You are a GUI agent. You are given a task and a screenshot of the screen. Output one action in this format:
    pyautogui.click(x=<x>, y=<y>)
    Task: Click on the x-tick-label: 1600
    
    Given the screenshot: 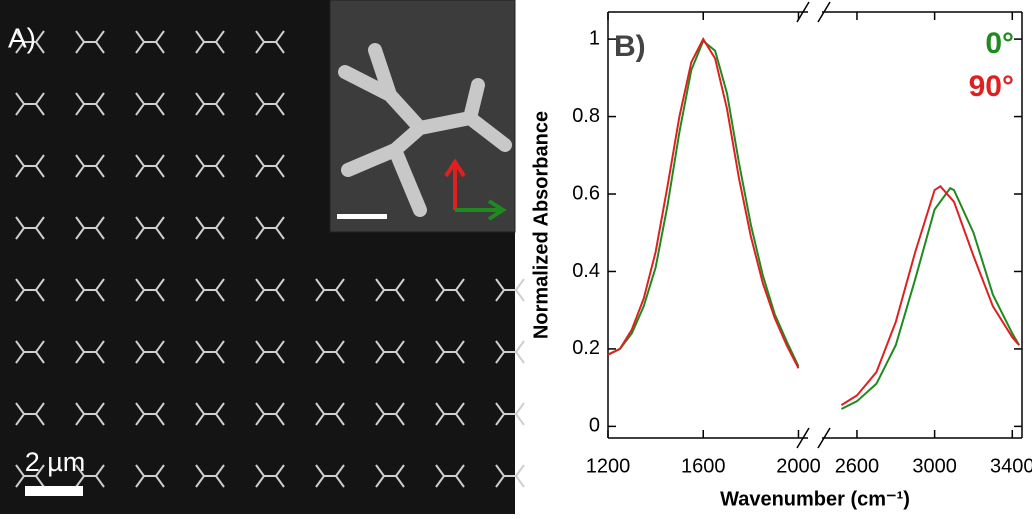 What is the action you would take?
    pyautogui.click(x=703, y=466)
    